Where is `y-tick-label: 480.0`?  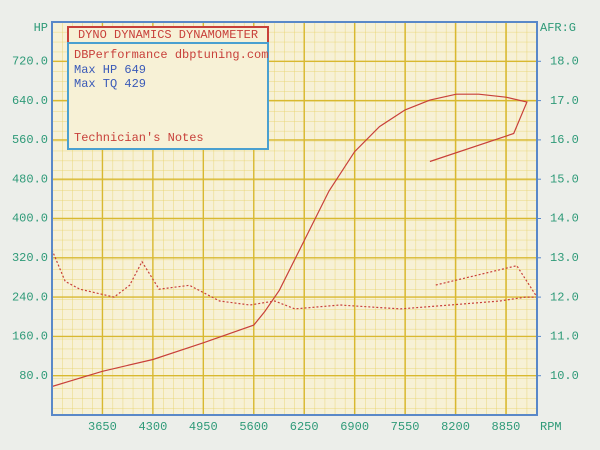 y-tick-label: 480.0 is located at coordinates (30, 179).